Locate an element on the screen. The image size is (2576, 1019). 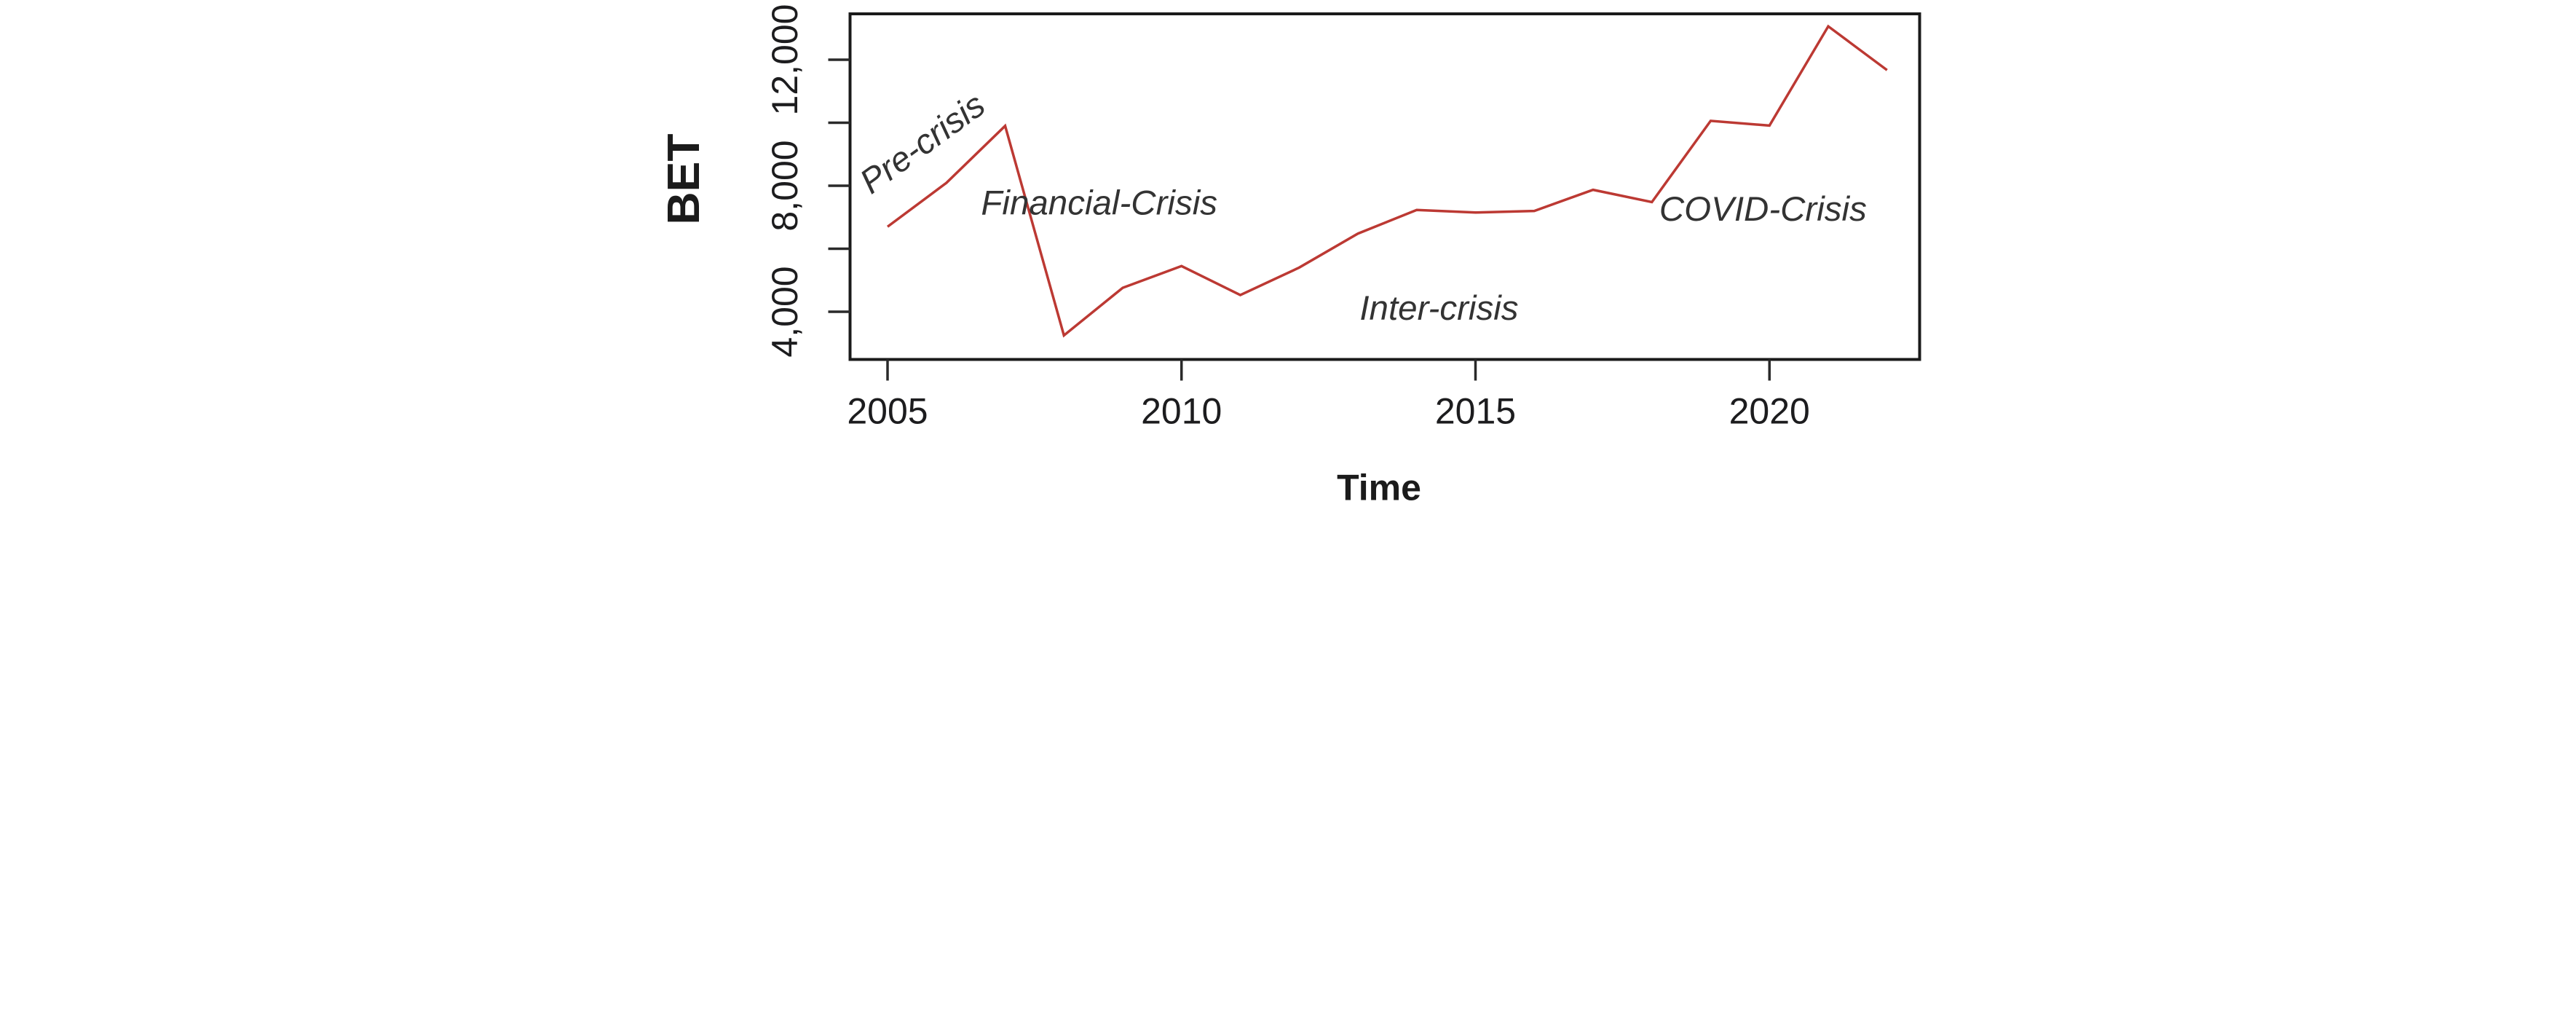
x-axis-title: Time is located at coordinates (1379, 488).